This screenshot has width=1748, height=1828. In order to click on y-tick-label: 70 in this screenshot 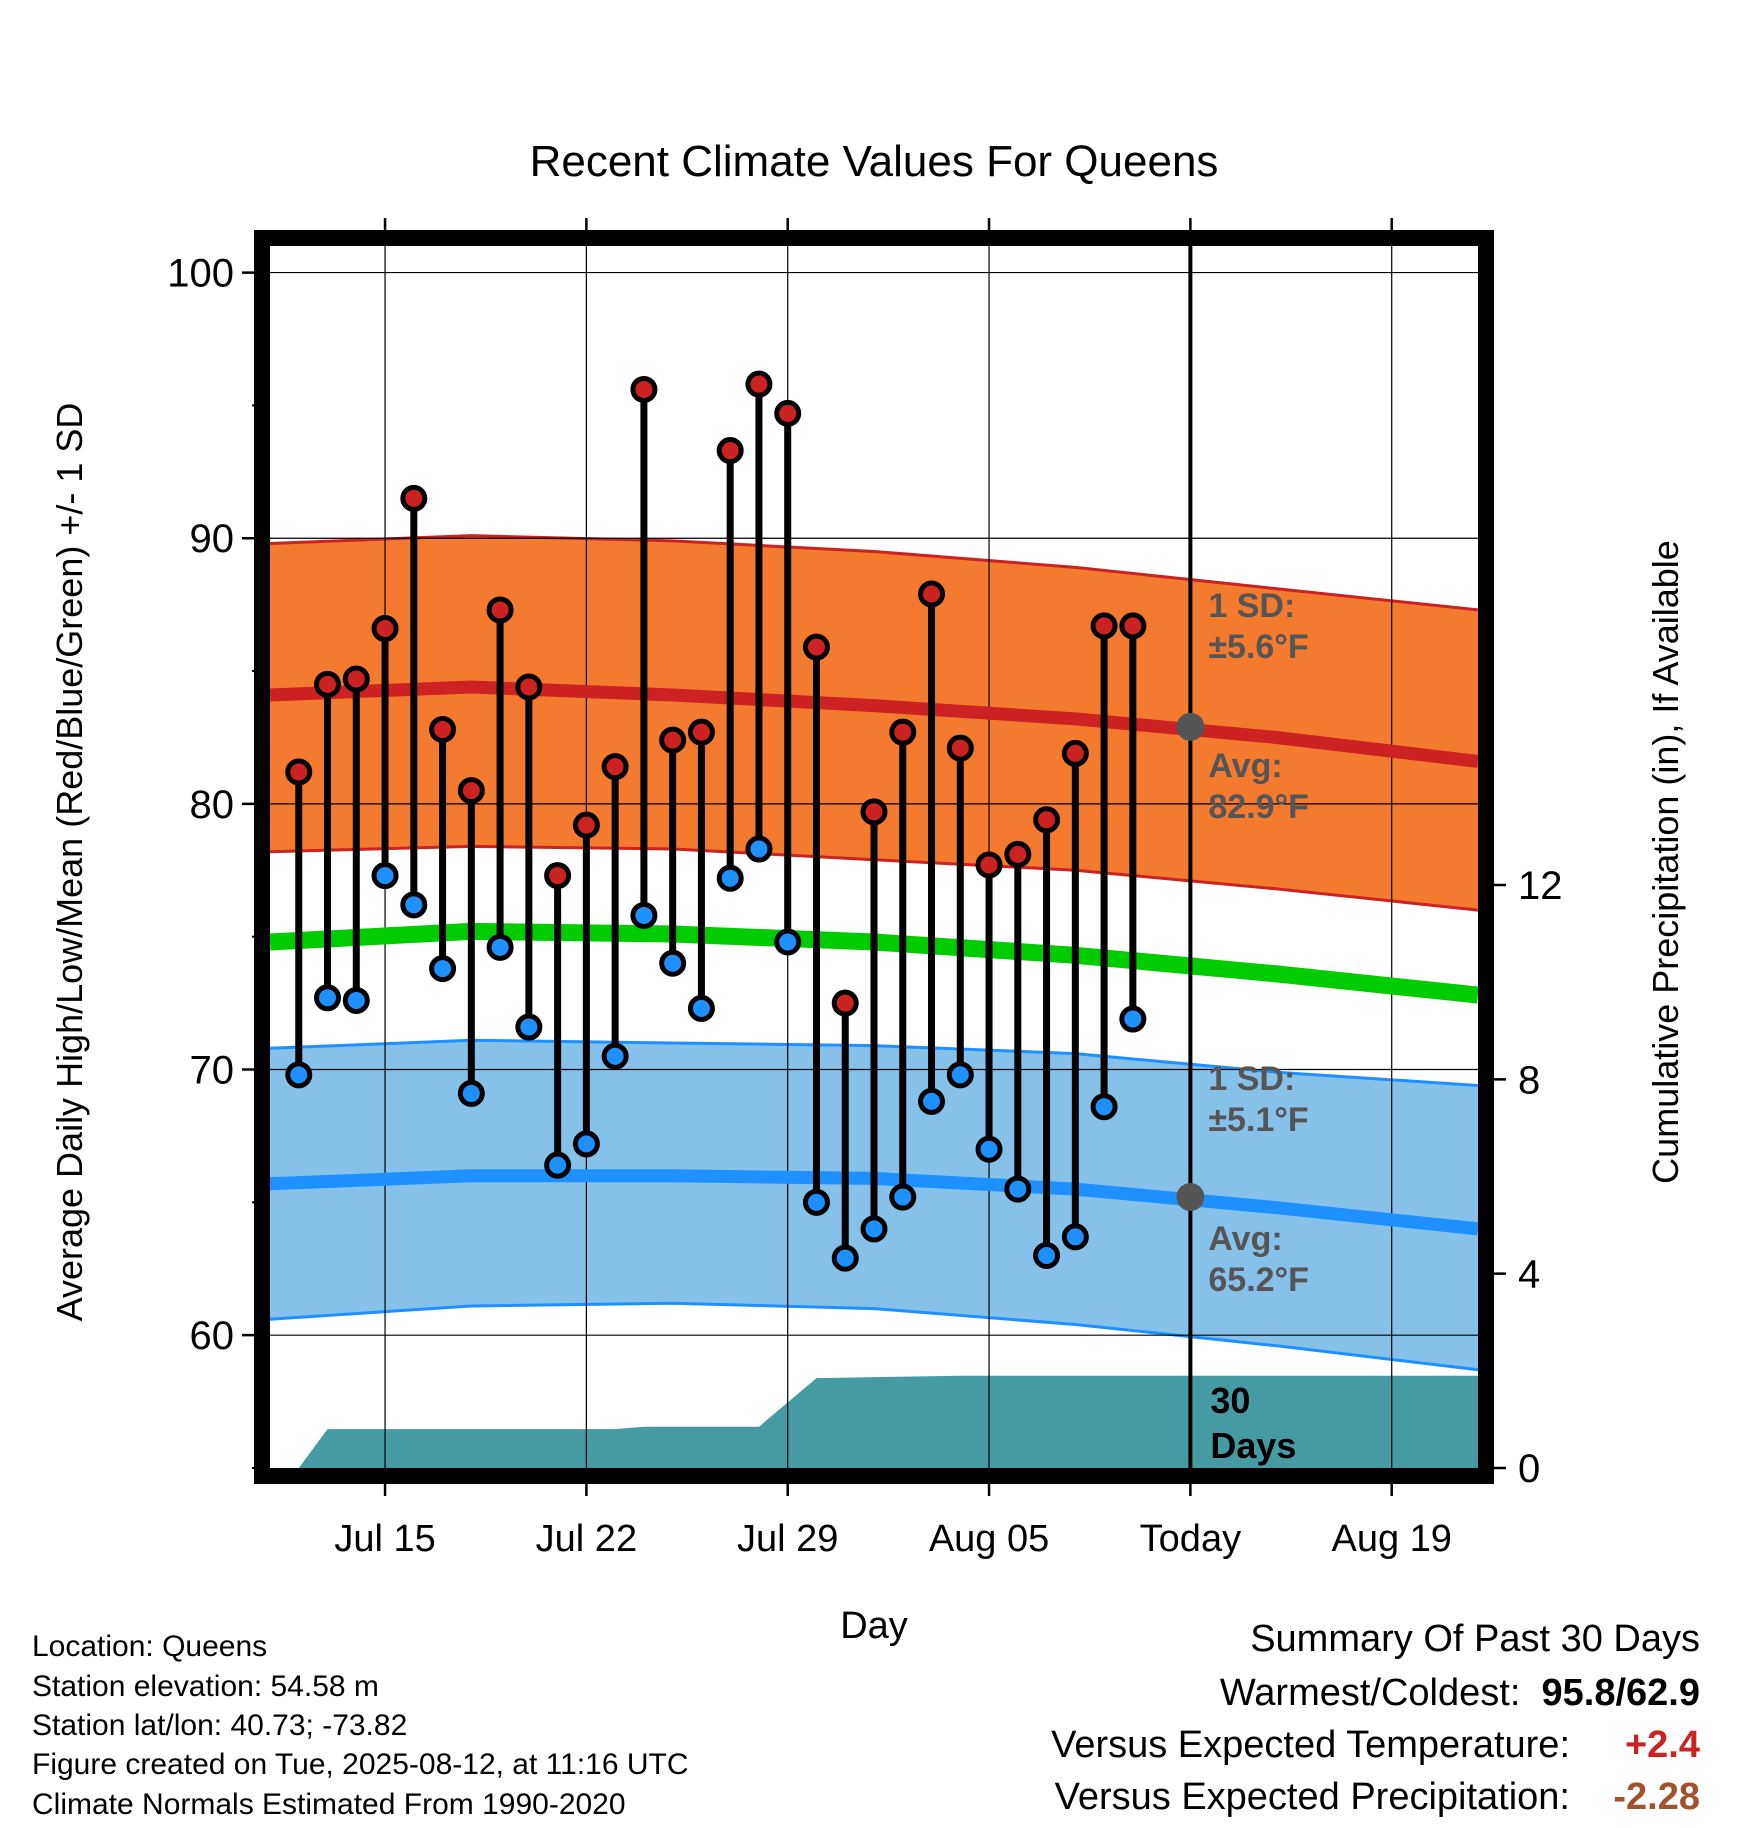, I will do `click(212, 1071)`.